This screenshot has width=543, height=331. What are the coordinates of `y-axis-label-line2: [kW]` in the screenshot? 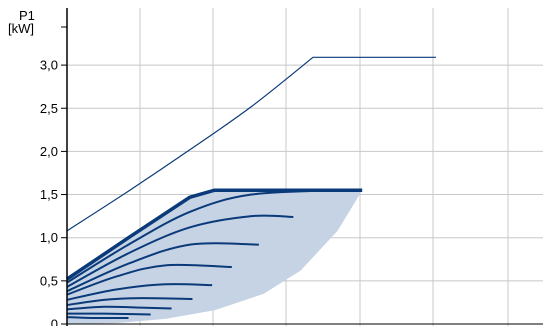 It's located at (21, 28).